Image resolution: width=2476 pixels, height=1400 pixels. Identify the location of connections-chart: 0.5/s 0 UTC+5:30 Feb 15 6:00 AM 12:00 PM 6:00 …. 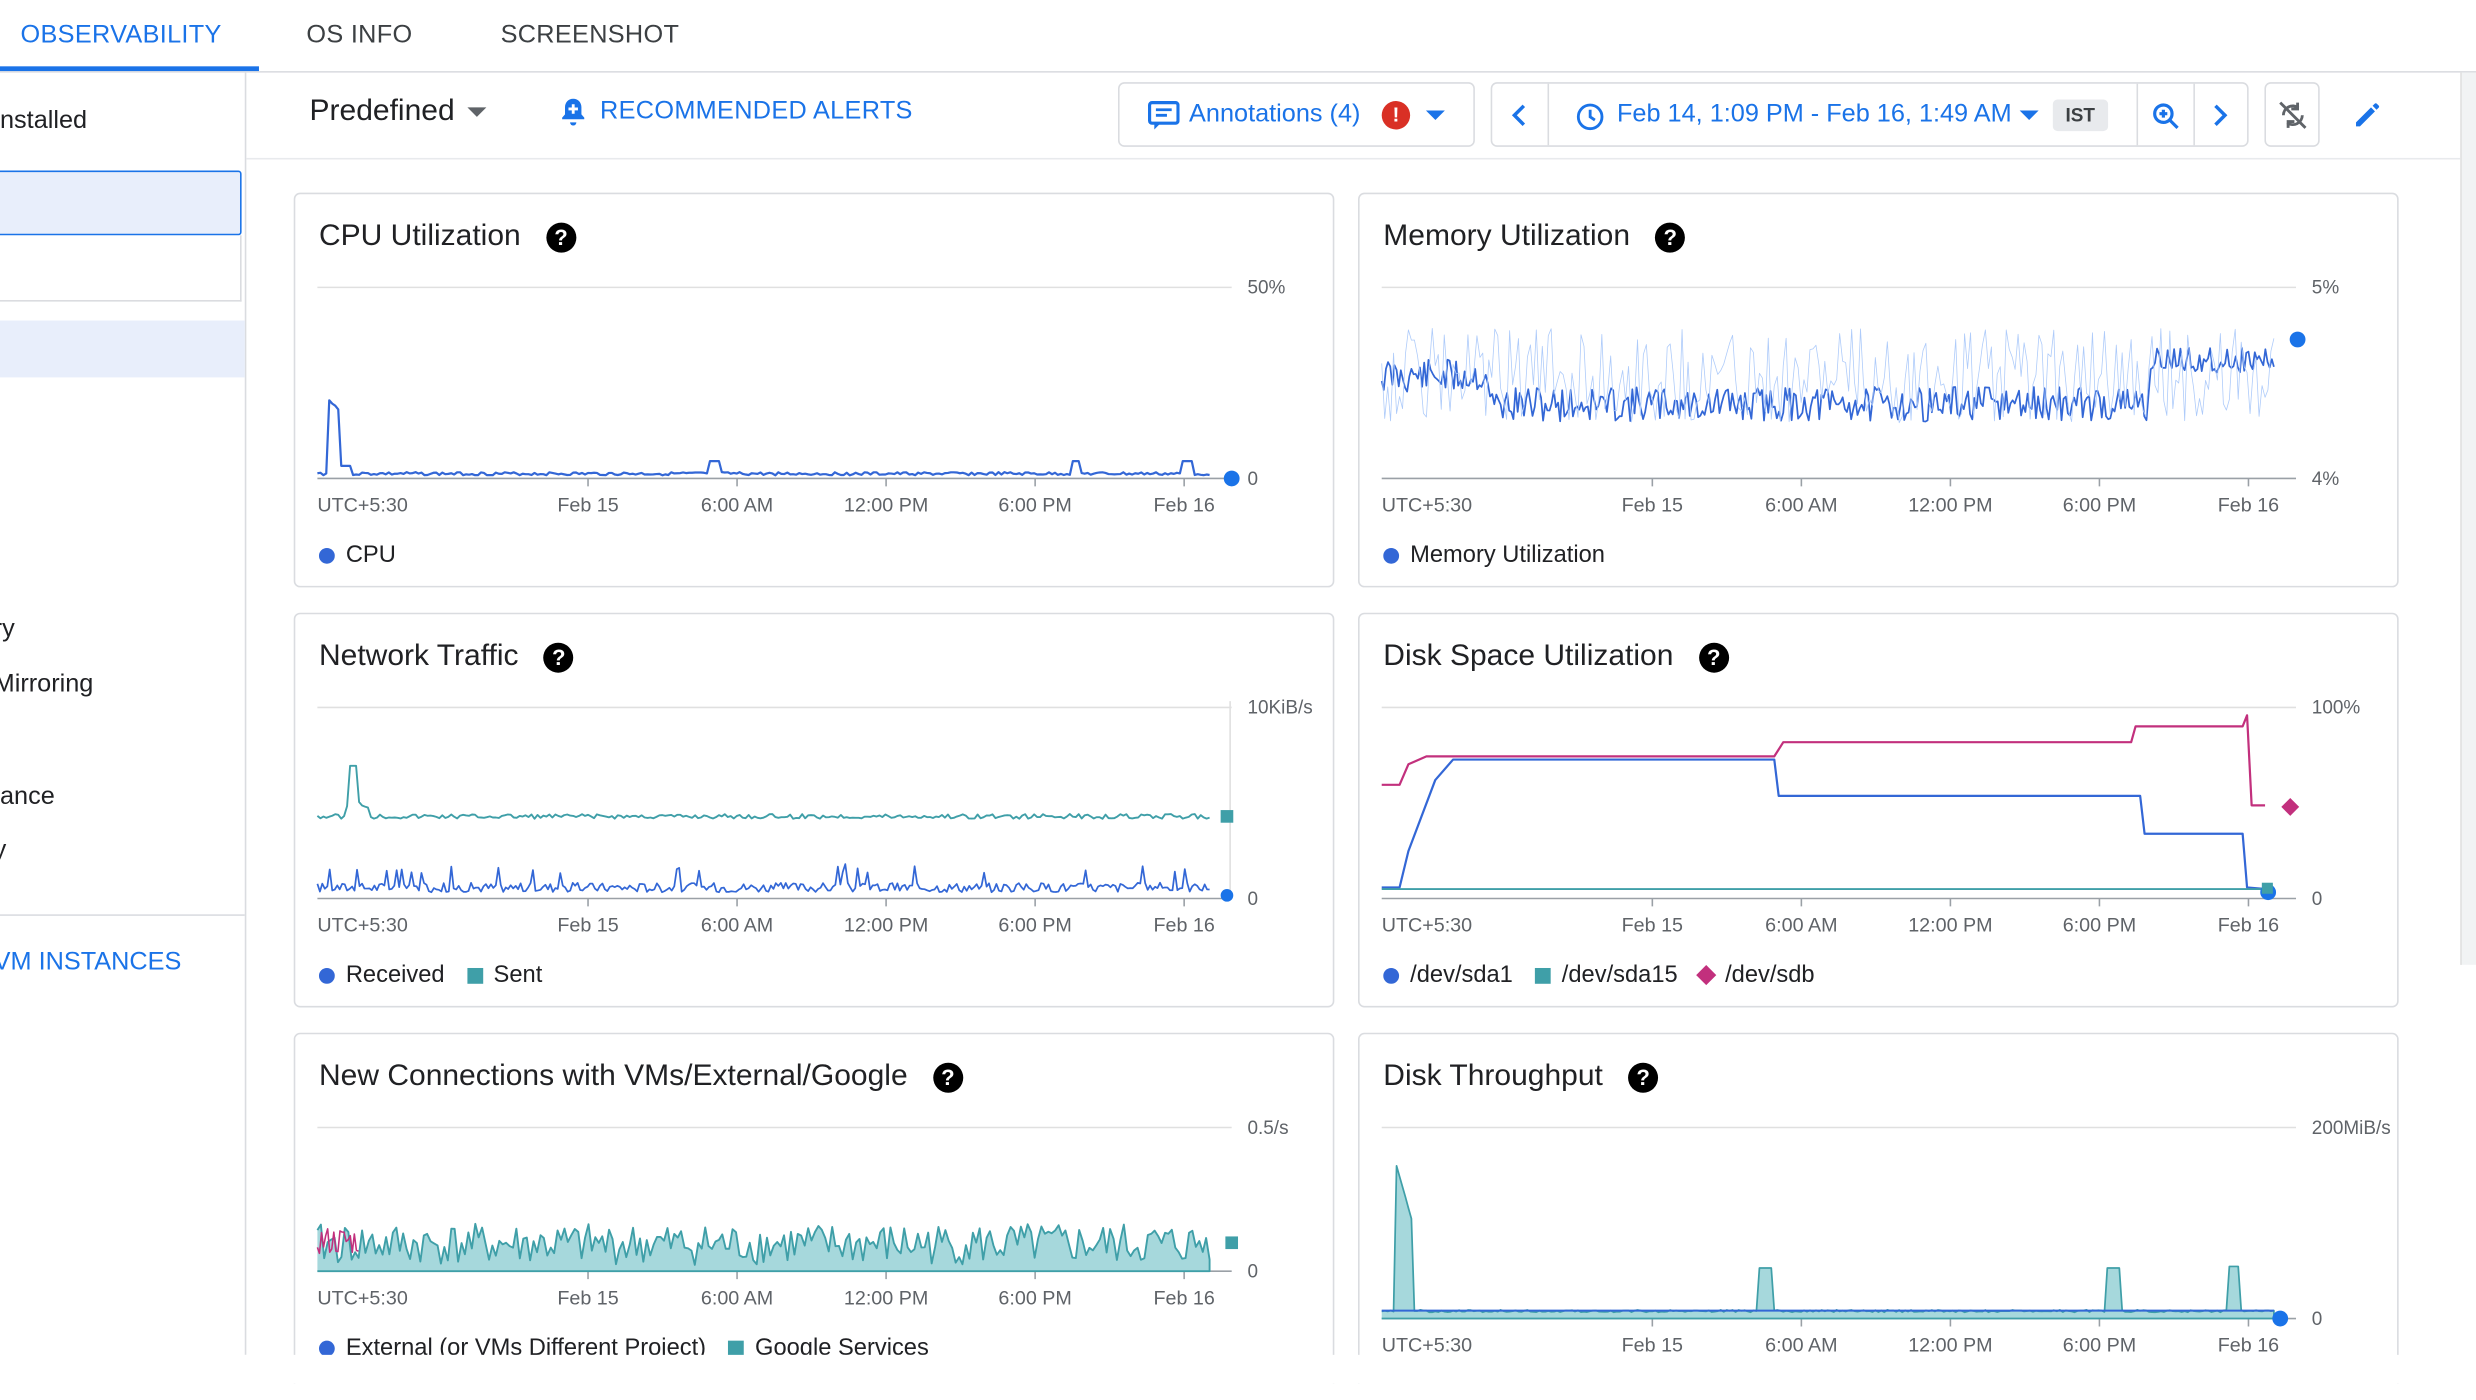
(813, 1208).